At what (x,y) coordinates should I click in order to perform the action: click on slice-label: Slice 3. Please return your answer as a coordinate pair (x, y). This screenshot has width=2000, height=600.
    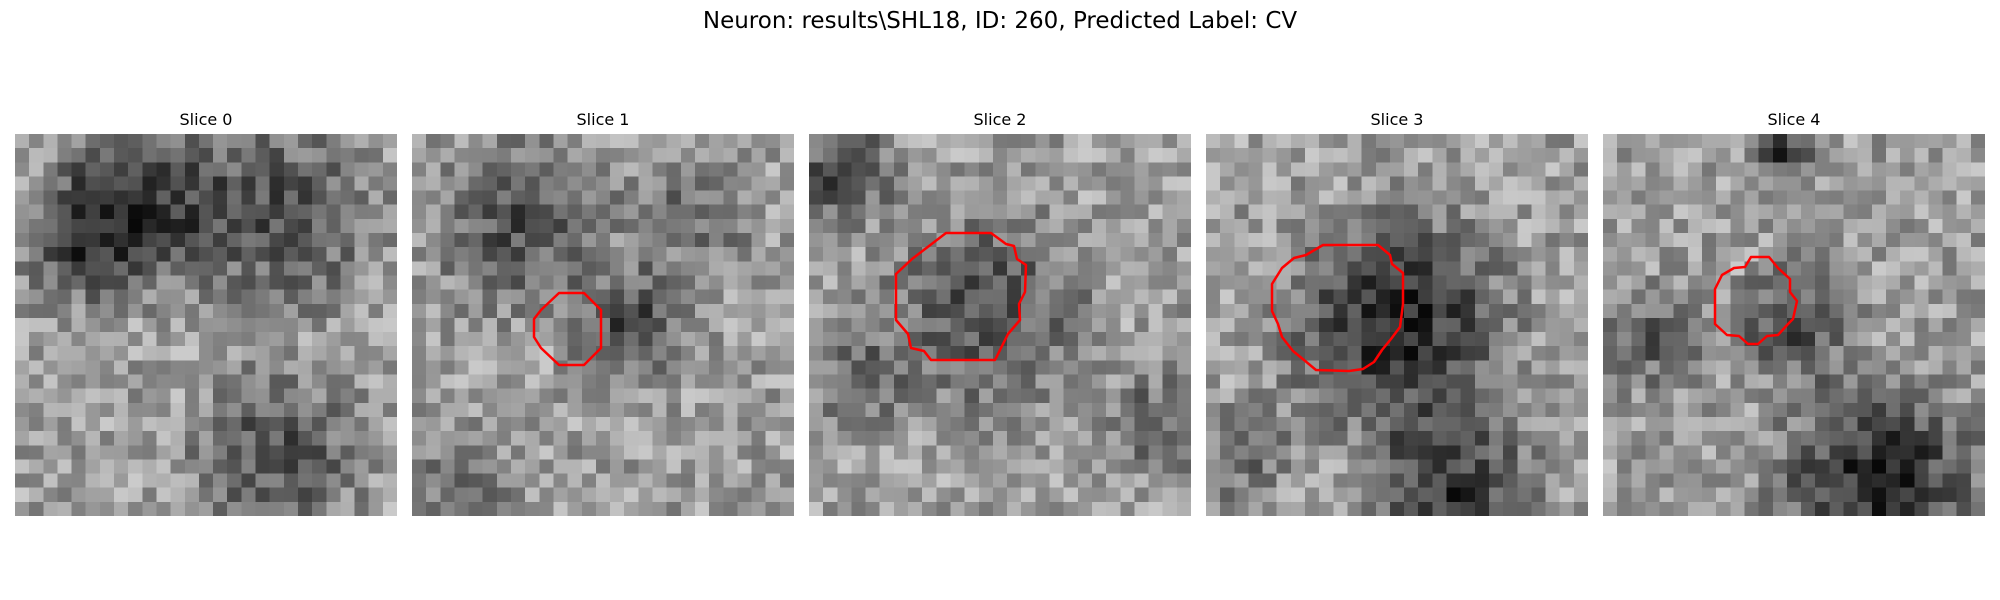
    Looking at the image, I should click on (1397, 119).